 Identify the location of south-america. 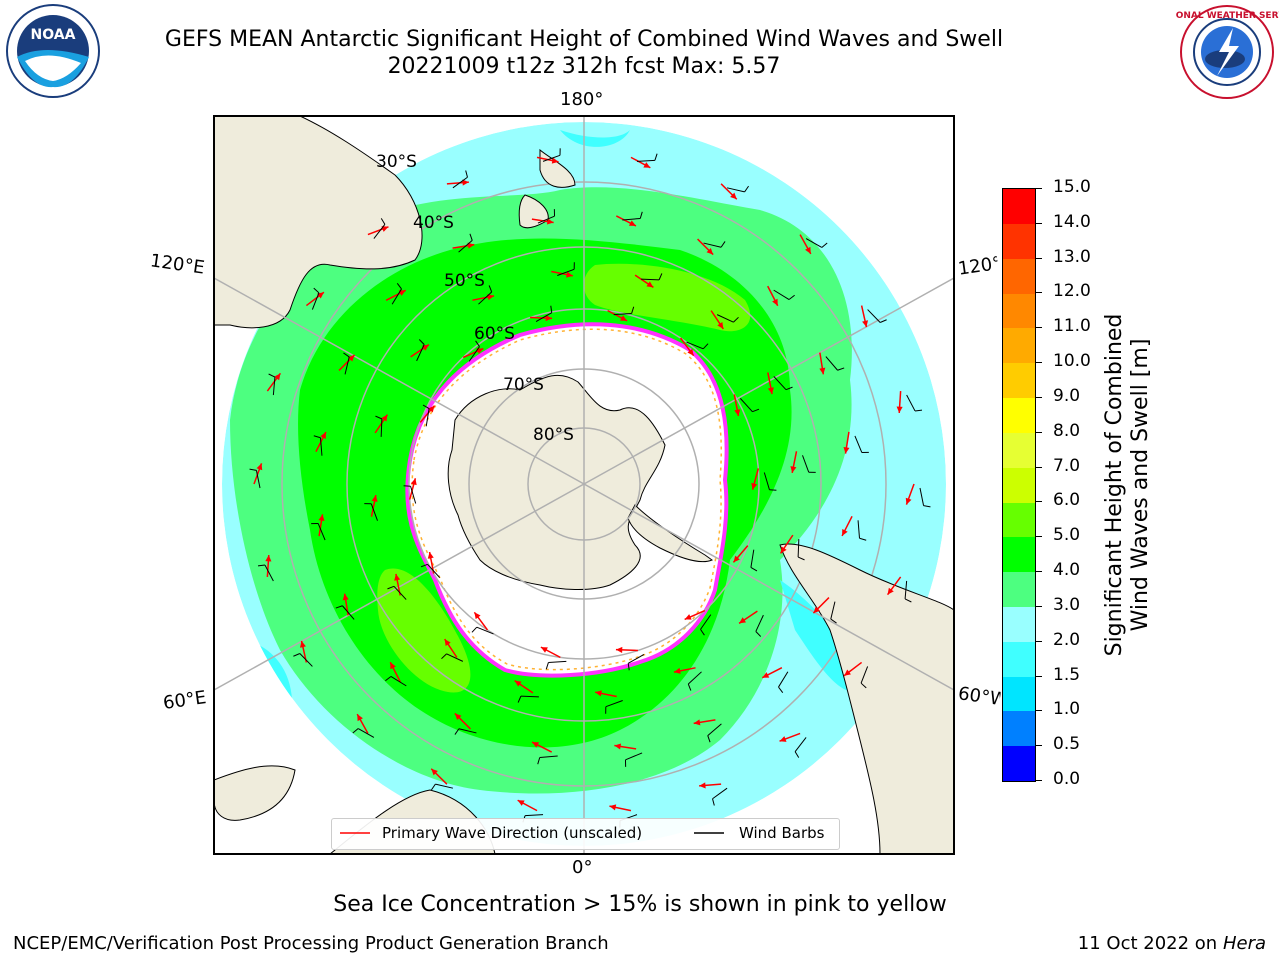
(866, 698).